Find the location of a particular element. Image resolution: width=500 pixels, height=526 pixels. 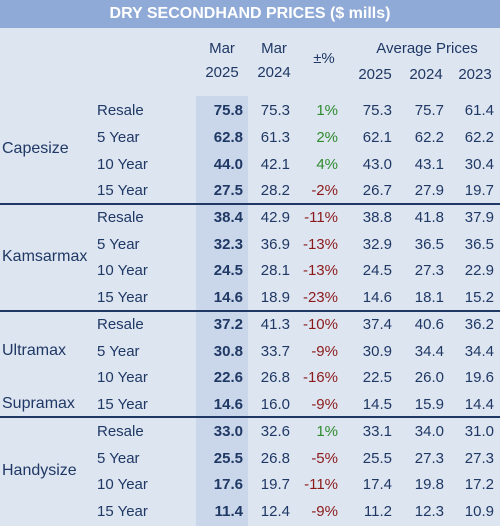

header-mar2025-year: 2025 is located at coordinates (222, 72).